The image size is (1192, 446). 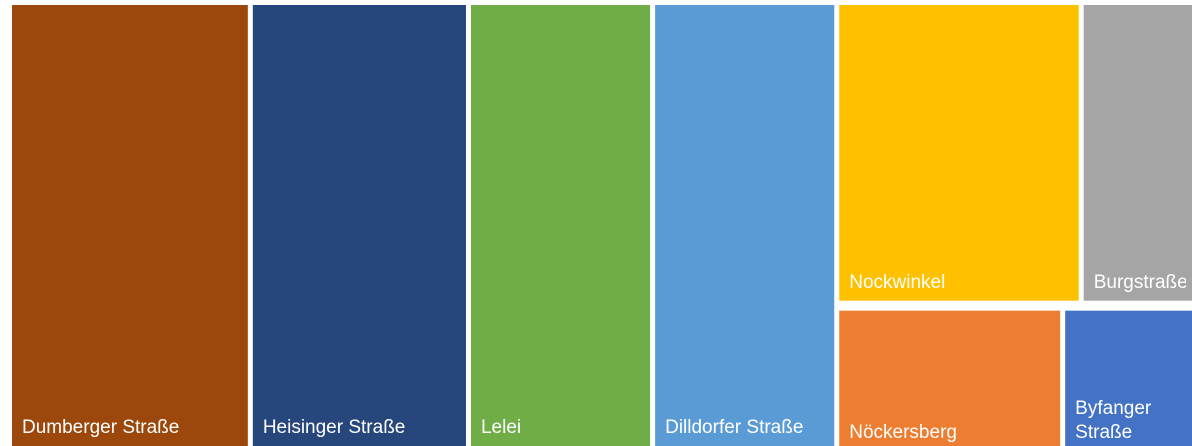 What do you see at coordinates (1113, 420) in the screenshot?
I see `cell-label: Byfanger Straße` at bounding box center [1113, 420].